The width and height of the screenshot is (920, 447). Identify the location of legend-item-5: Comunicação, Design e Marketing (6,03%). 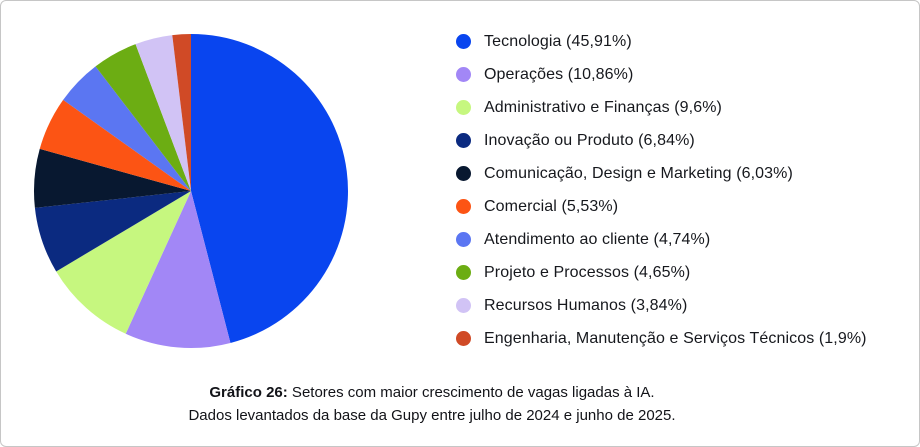
(661, 173).